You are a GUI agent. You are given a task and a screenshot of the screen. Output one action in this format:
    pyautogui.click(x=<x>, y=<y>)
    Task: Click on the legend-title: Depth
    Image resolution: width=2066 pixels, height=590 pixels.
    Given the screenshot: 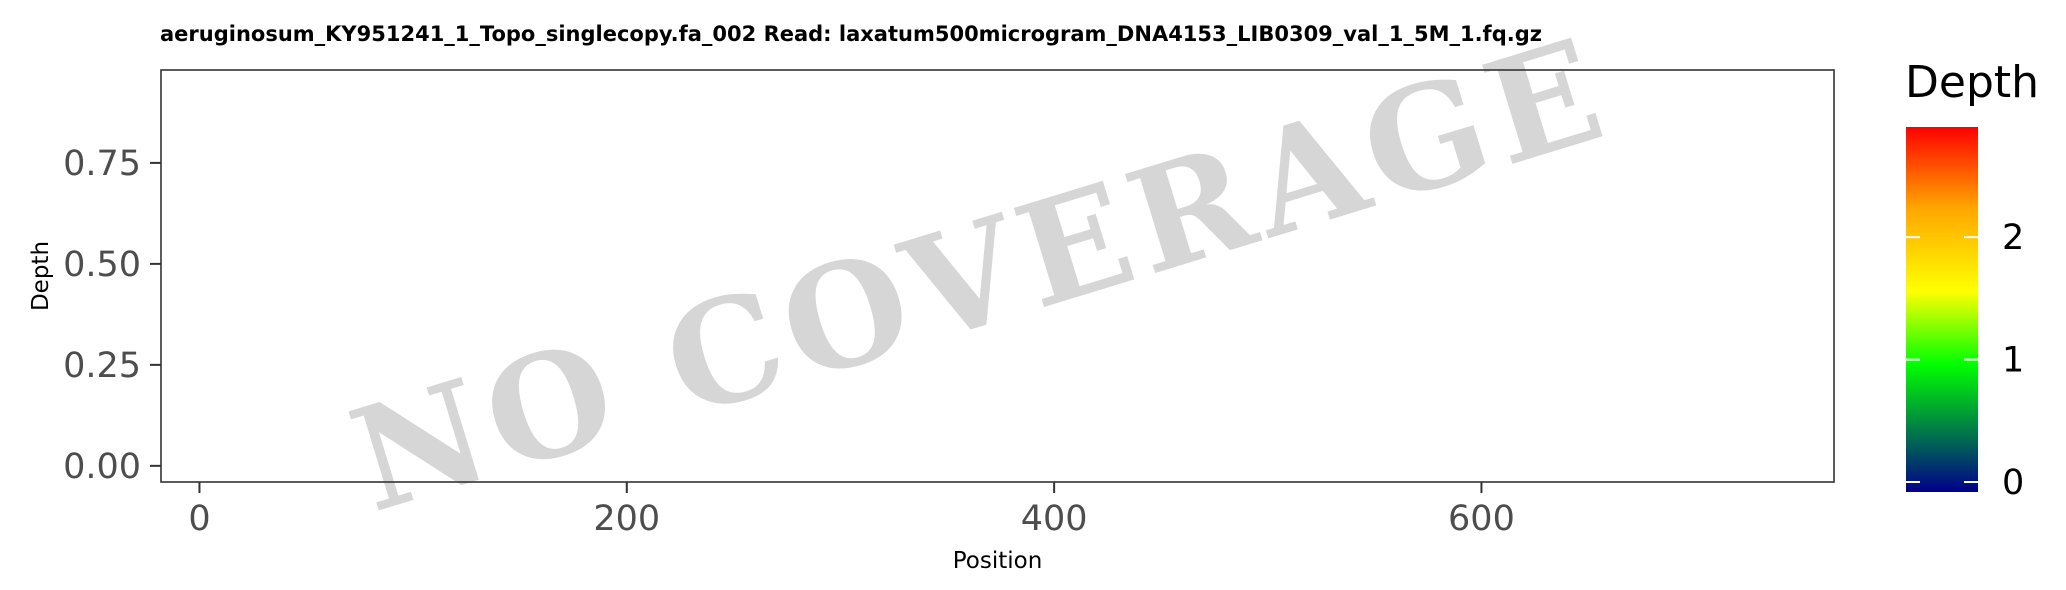 What is the action you would take?
    pyautogui.click(x=1972, y=82)
    